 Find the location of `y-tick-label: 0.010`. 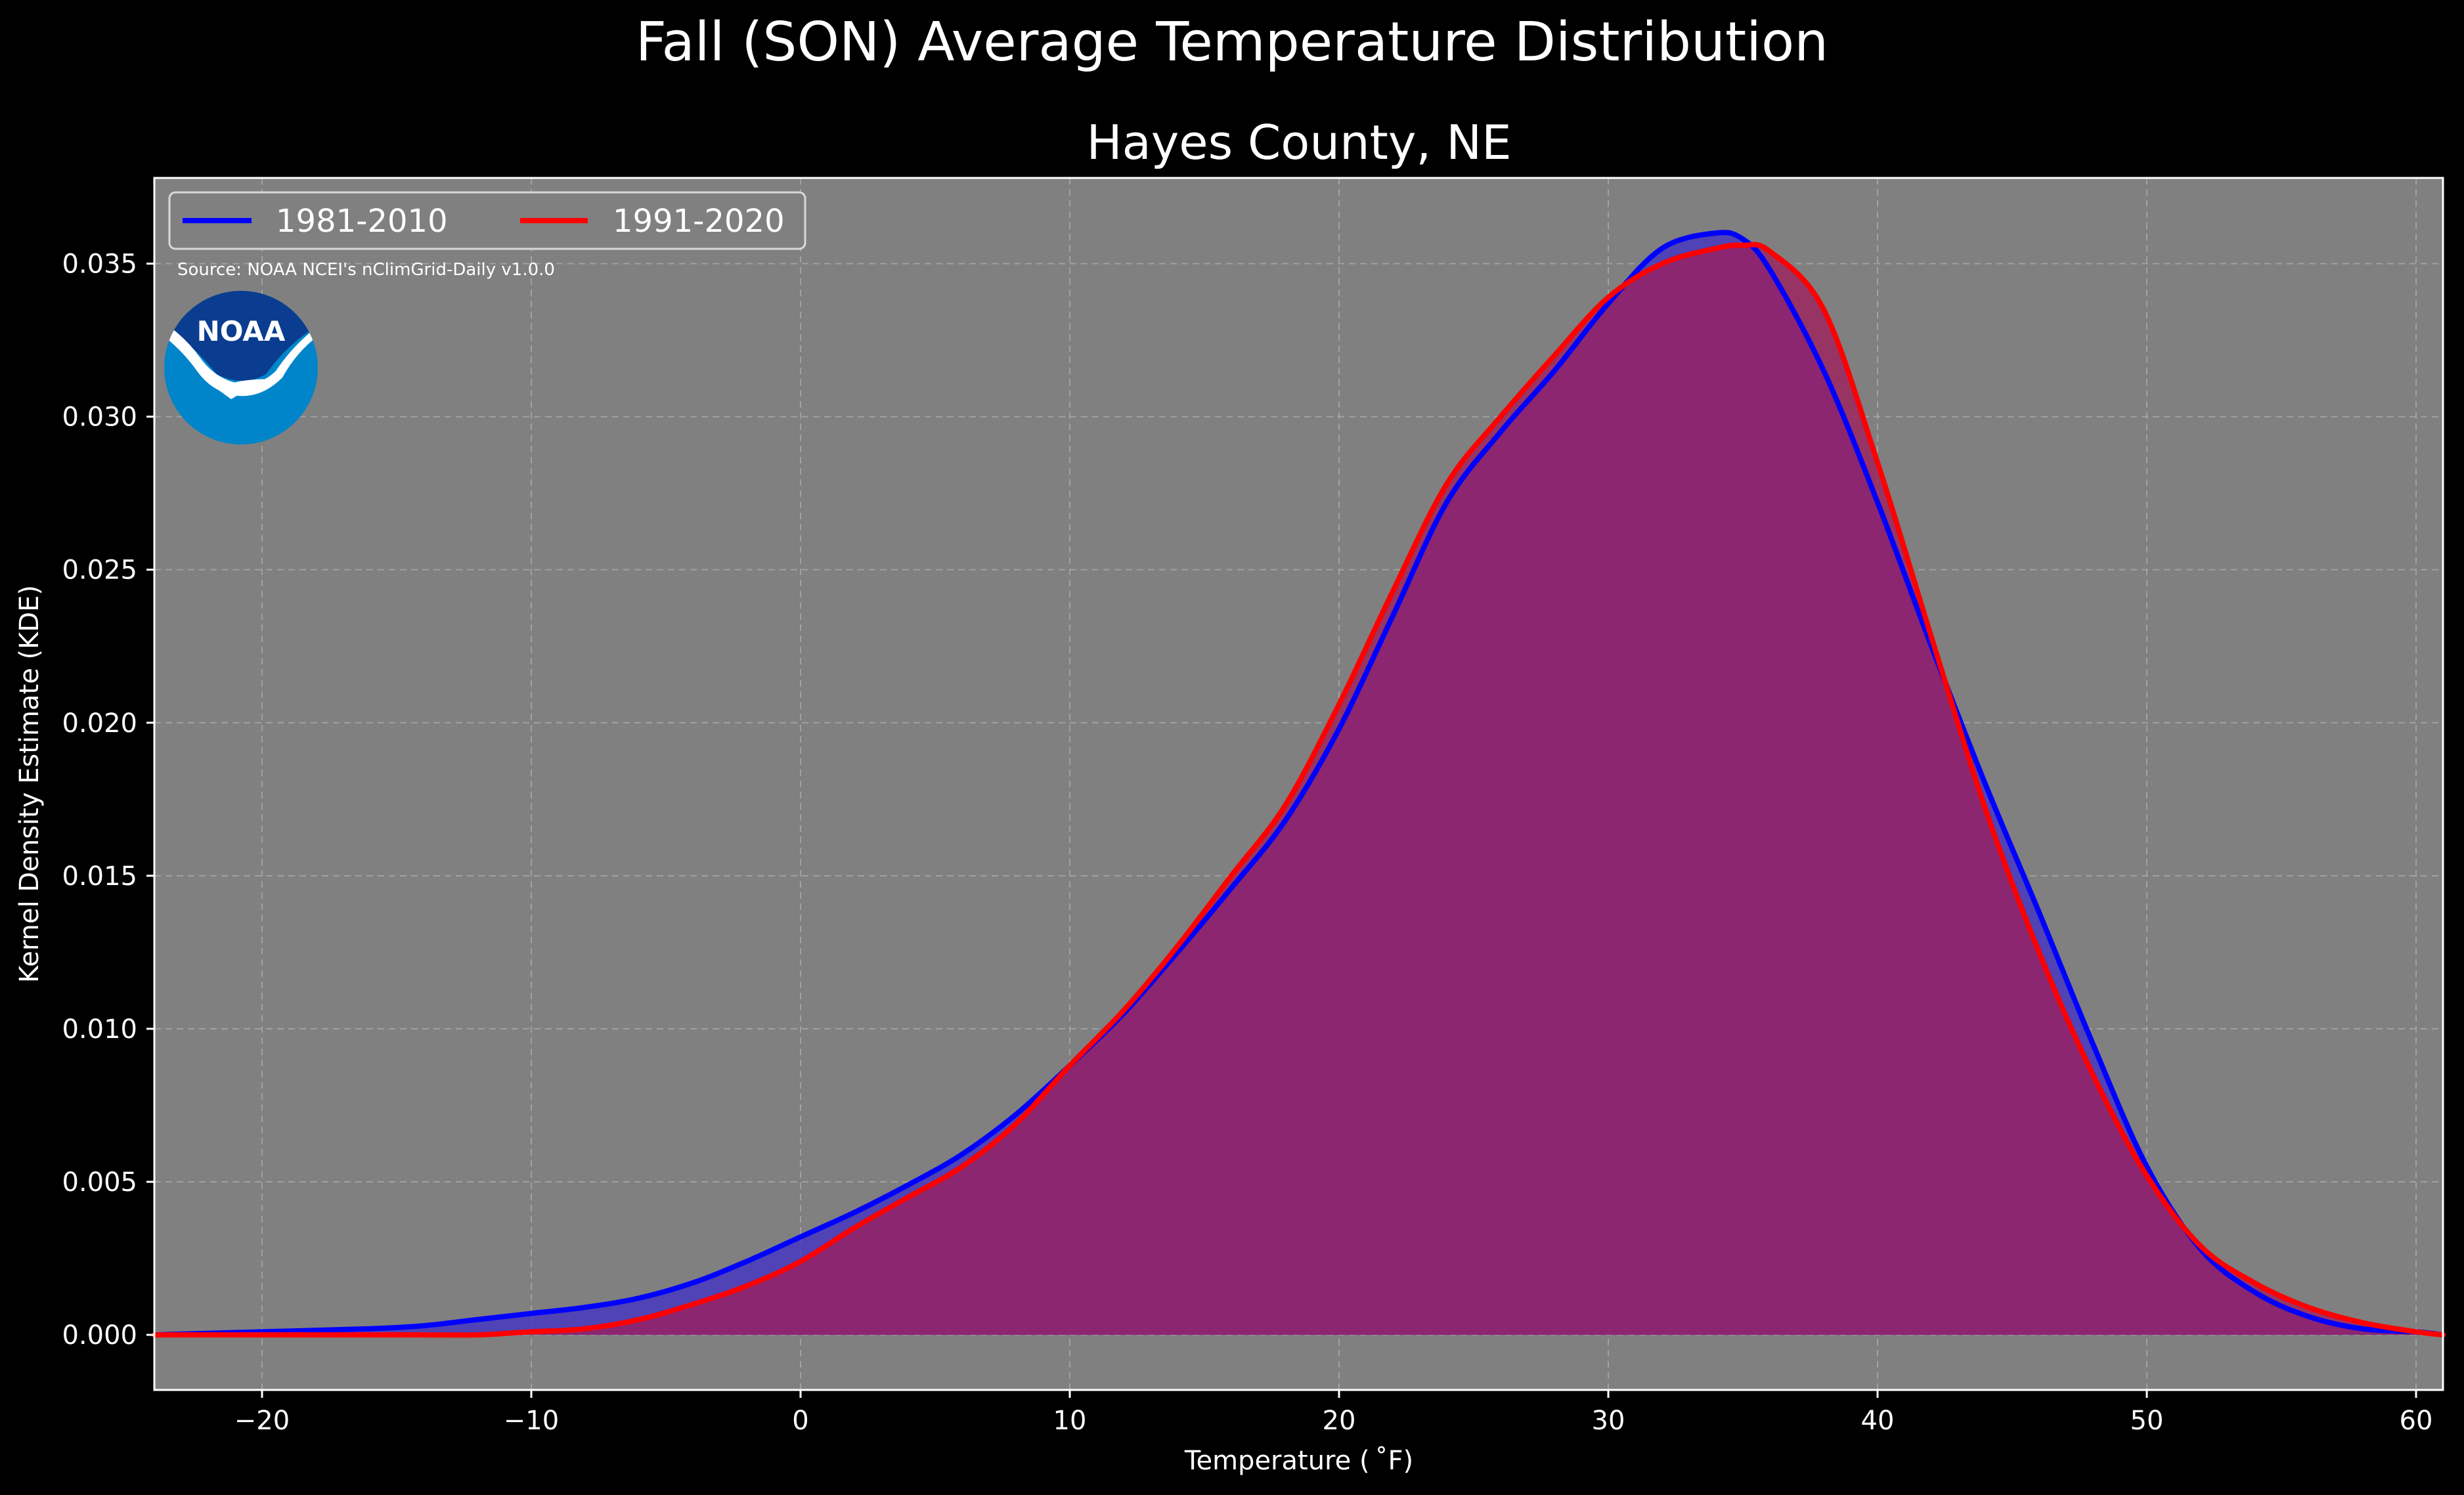

y-tick-label: 0.010 is located at coordinates (99, 1029).